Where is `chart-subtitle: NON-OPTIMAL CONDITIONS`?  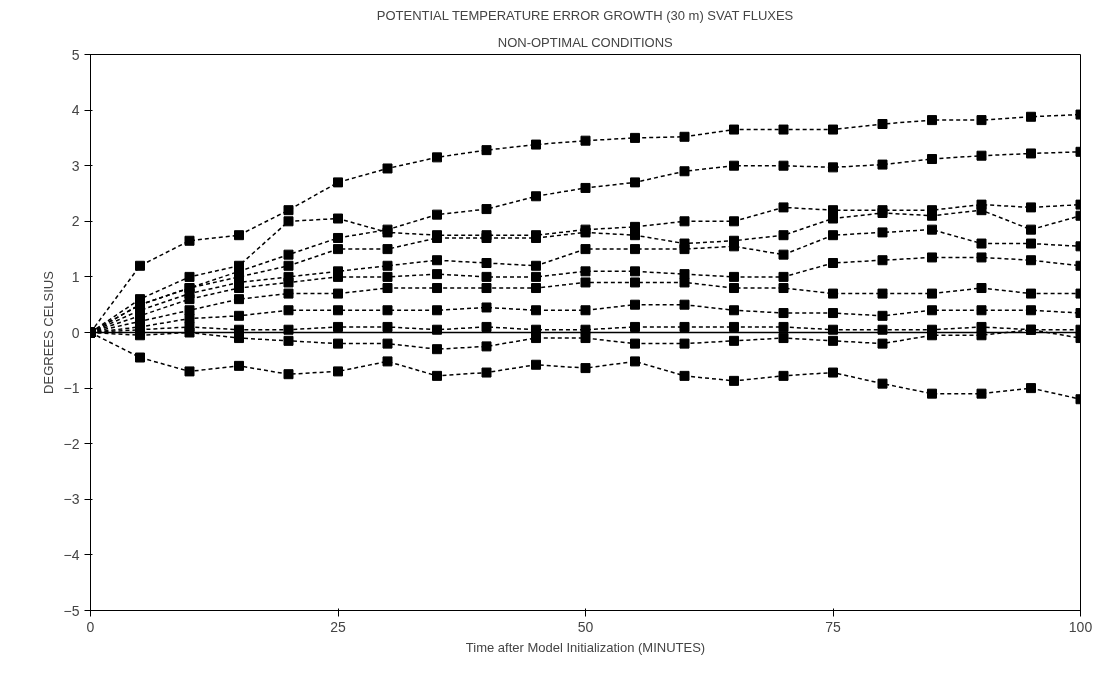
chart-subtitle: NON-OPTIMAL CONDITIONS is located at coordinates (585, 42).